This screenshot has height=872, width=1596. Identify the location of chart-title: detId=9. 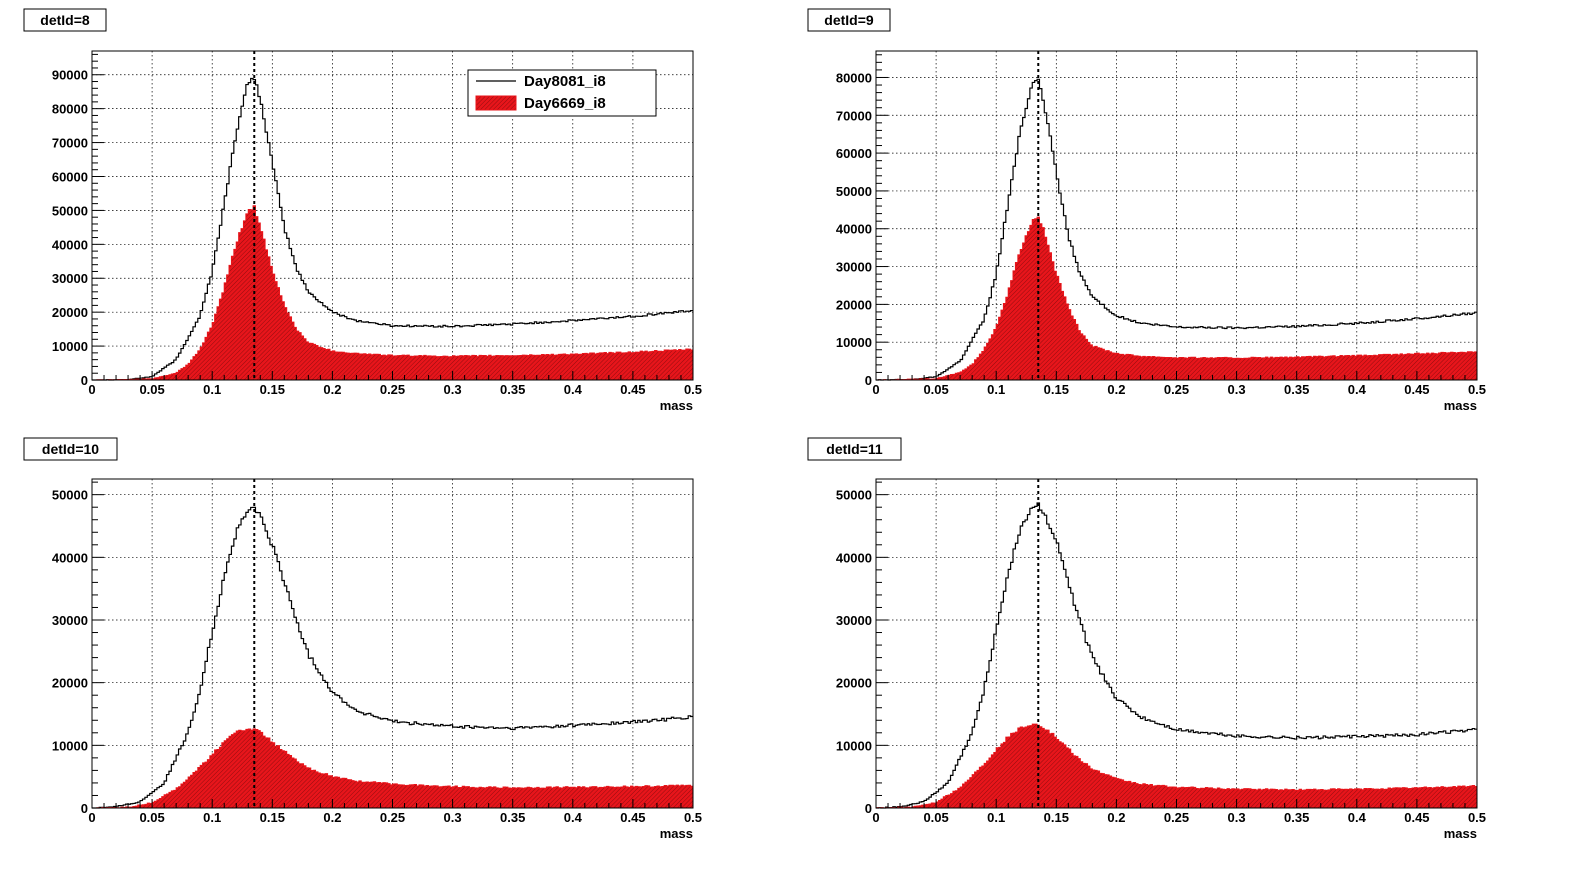
(849, 20).